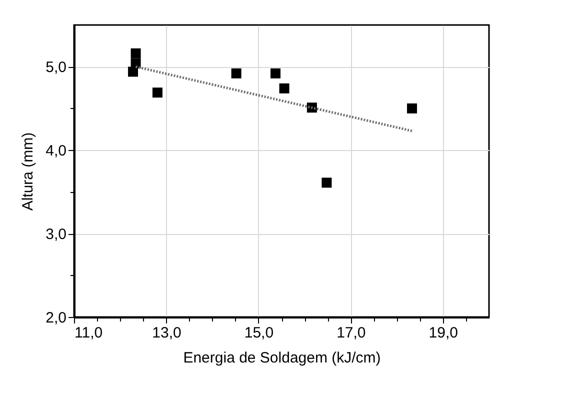 The height and width of the screenshot is (410, 588). I want to click on x-tick-label: 17,0, so click(351, 333).